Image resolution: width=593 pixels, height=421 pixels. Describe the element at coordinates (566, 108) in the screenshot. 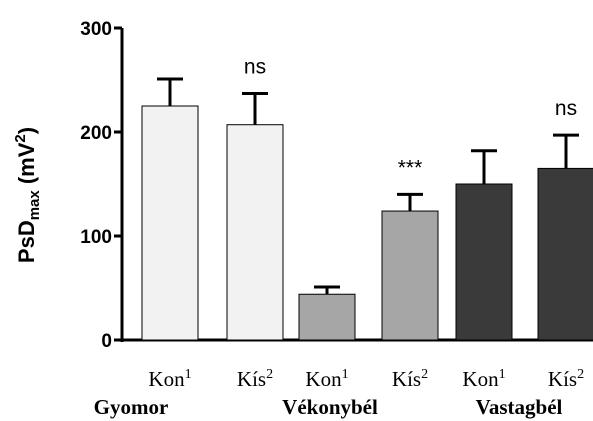

I see `significance-label-5: ns` at that location.